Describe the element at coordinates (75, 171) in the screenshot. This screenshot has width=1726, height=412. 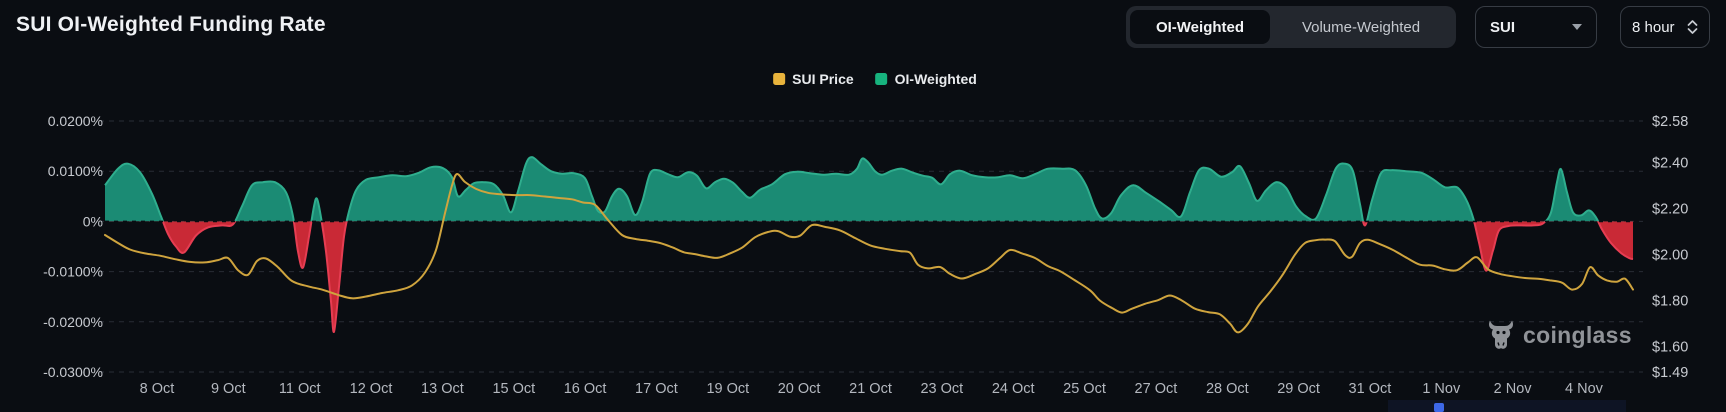
I see `svg-text: 0.0100%` at that location.